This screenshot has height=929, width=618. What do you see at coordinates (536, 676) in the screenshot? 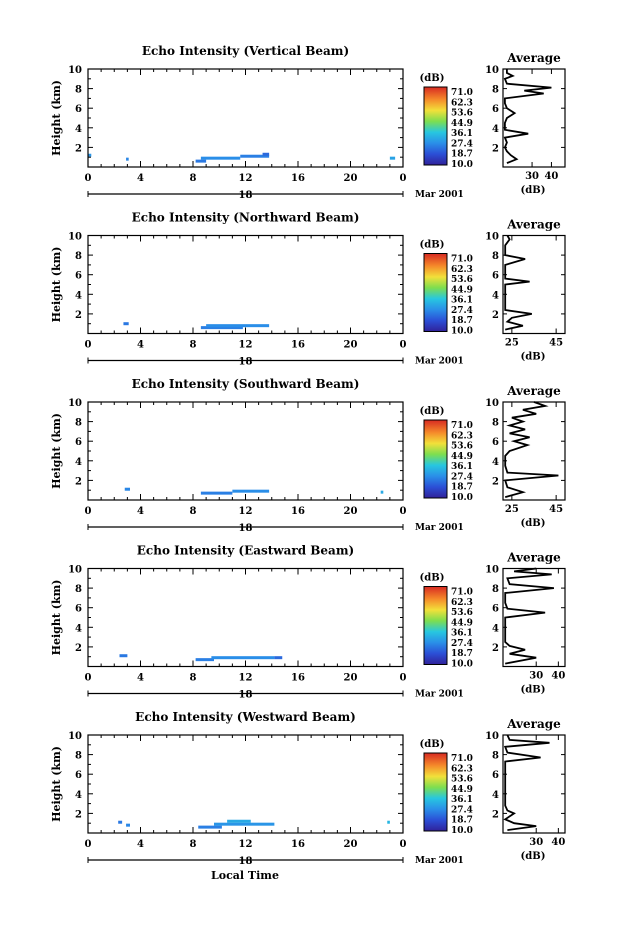
I see `average-x-tick-label: 30` at bounding box center [536, 676].